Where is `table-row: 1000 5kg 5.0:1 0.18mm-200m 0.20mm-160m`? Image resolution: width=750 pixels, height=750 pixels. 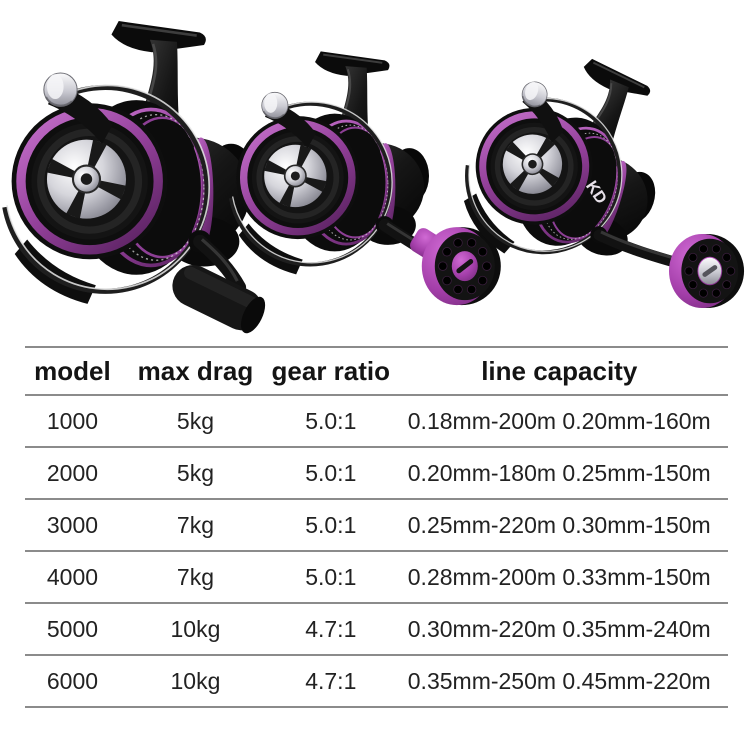 table-row: 1000 5kg 5.0:1 0.18mm-200m 0.20mm-160m is located at coordinates (376, 422).